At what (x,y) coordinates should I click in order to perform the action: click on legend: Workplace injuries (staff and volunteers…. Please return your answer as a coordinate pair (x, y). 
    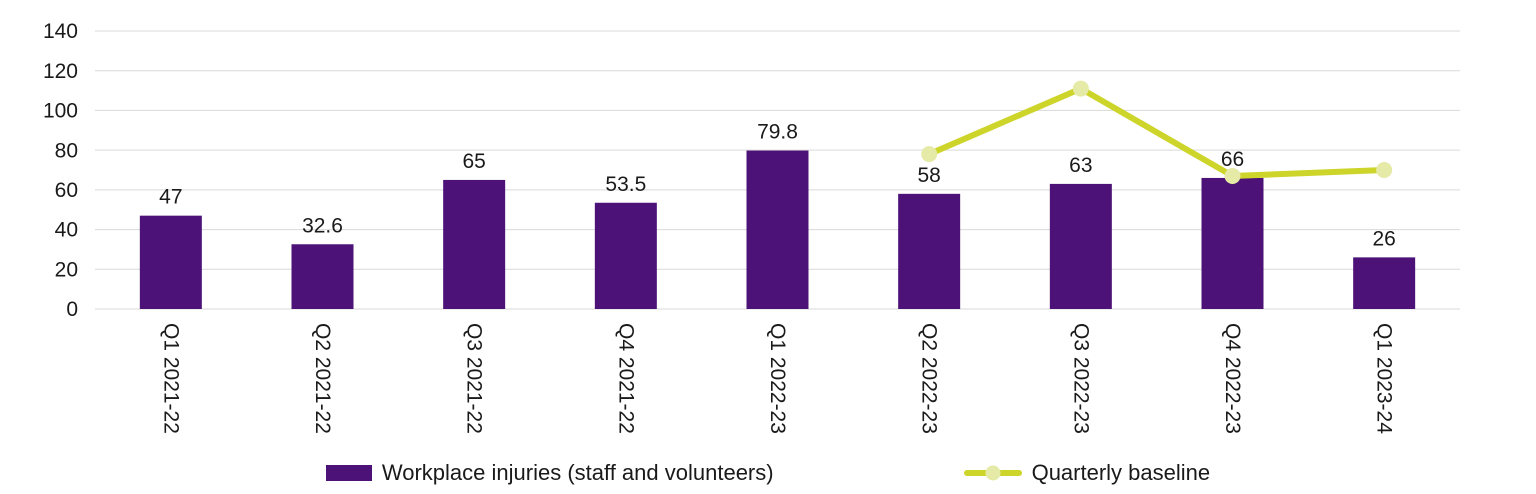
    Looking at the image, I should click on (768, 473).